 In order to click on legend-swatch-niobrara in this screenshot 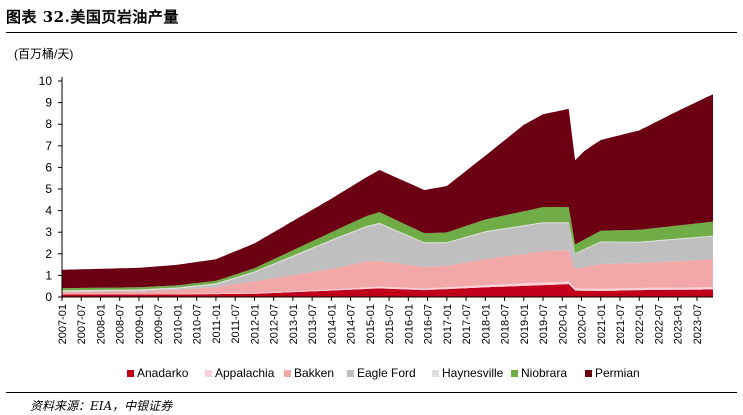, I will do `click(514, 373)`.